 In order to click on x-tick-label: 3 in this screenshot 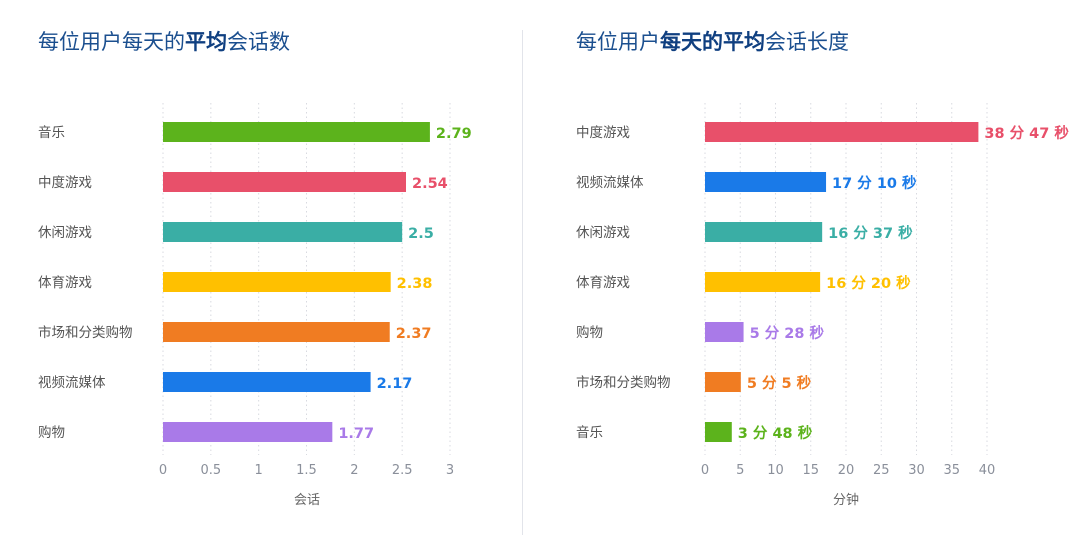, I will do `click(450, 470)`.